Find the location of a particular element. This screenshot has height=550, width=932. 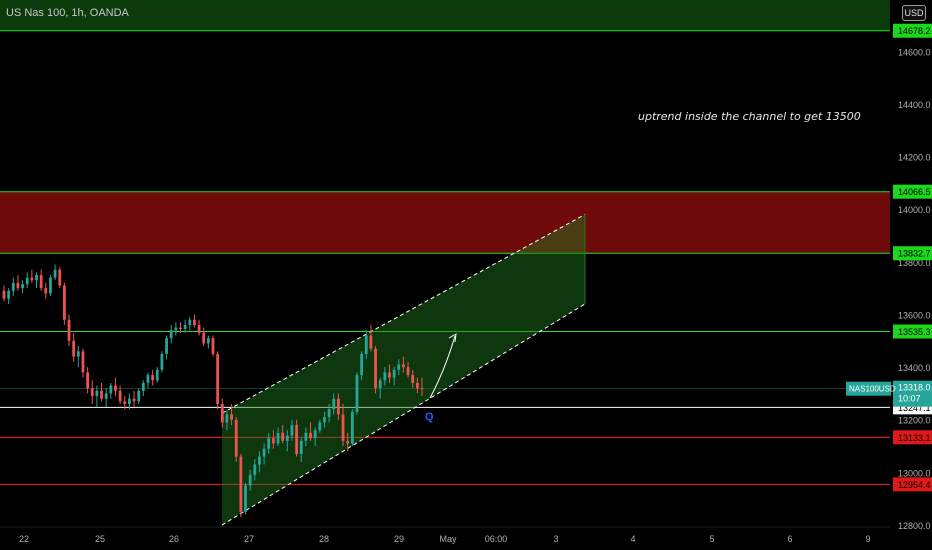

x-tick-label: 3 is located at coordinates (555, 539).